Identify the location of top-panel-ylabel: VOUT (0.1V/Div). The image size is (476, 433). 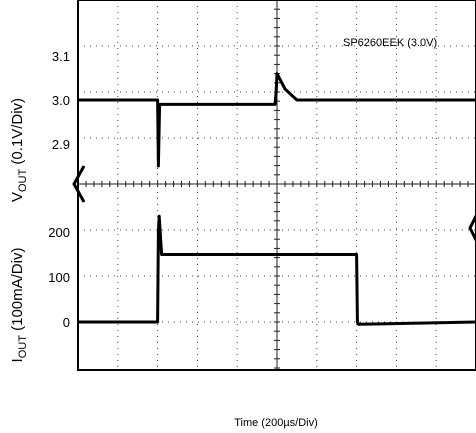
(19, 150).